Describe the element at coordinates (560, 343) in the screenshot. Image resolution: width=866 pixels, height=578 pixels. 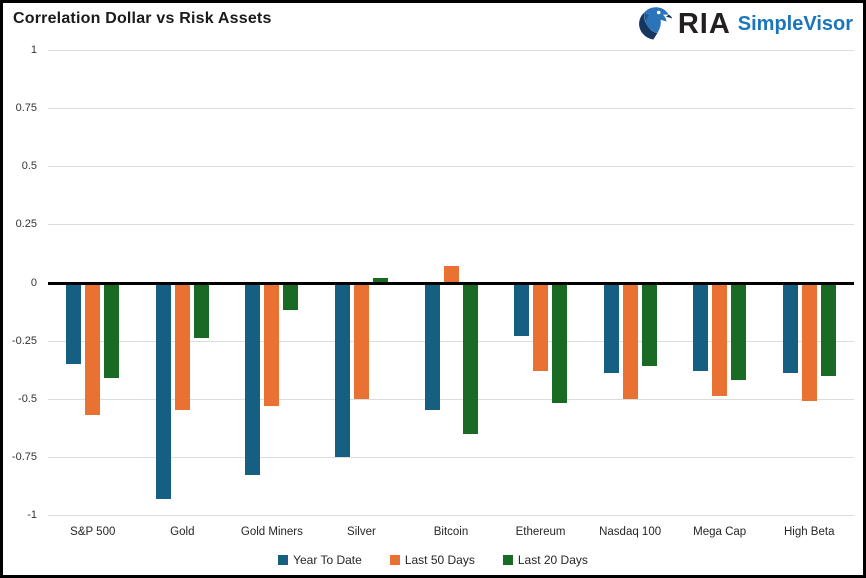
I see `bar-last-20-days-ethereum` at that location.